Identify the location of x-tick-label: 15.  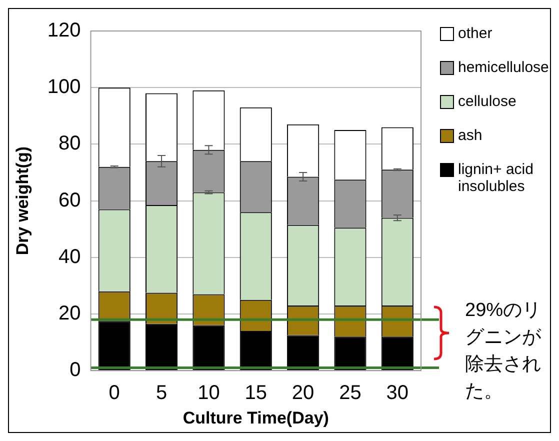
(256, 393).